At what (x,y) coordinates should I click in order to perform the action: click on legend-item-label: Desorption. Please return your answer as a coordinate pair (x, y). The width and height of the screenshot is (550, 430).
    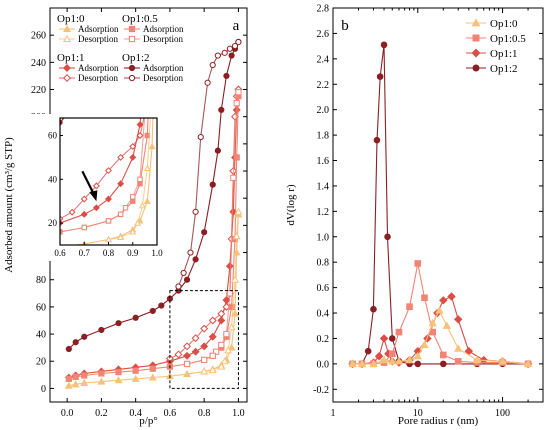
    Looking at the image, I should click on (98, 39).